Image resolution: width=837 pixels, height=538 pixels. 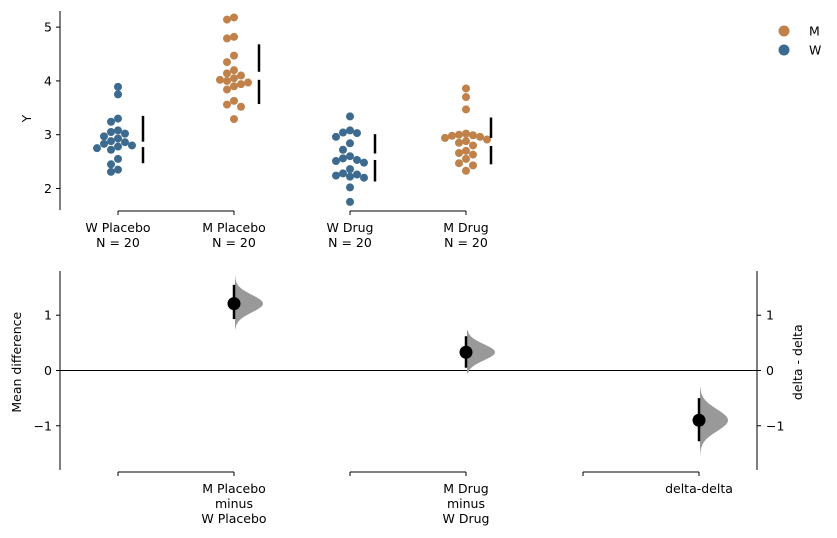 What do you see at coordinates (799, 41) in the screenshot?
I see `legend: MW` at bounding box center [799, 41].